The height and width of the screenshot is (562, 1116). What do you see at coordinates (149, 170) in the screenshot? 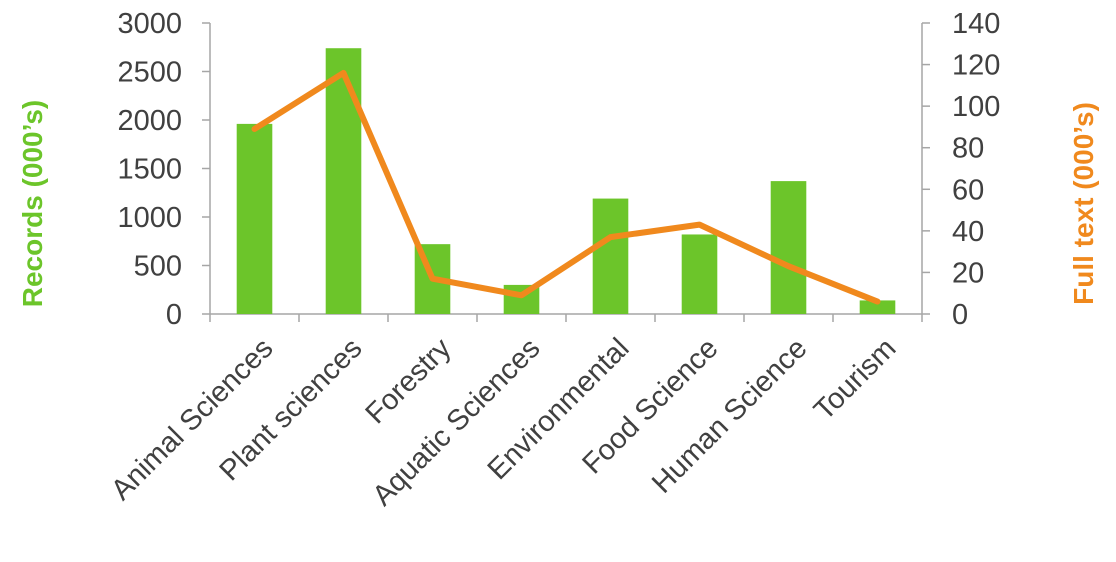
I see `left-tick-label: 1500` at bounding box center [149, 170].